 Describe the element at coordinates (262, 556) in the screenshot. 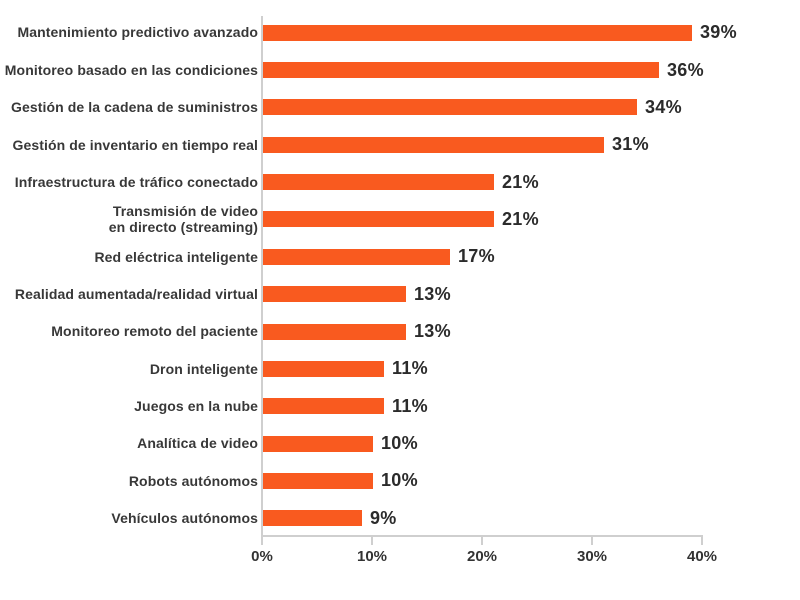

I see `x-axis-tick-label: 0%` at that location.